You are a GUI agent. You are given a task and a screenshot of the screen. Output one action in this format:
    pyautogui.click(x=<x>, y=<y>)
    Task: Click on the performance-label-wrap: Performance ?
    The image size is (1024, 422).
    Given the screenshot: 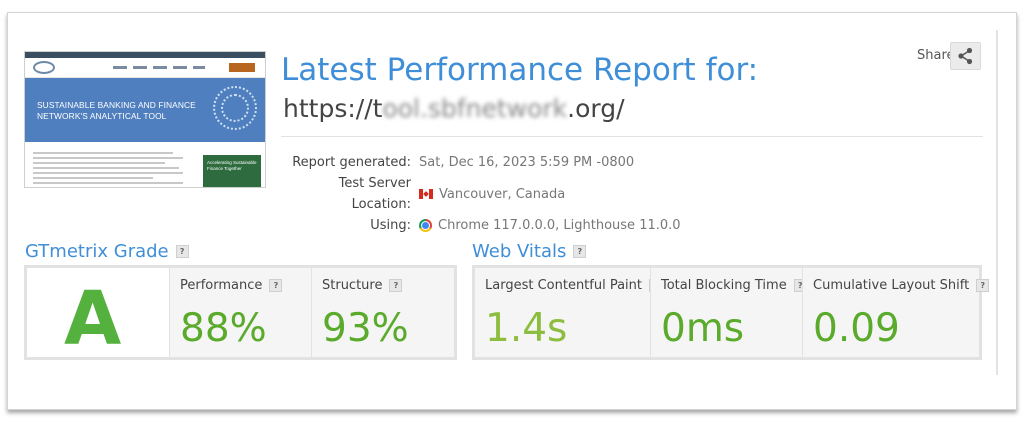 What is the action you would take?
    pyautogui.click(x=231, y=285)
    